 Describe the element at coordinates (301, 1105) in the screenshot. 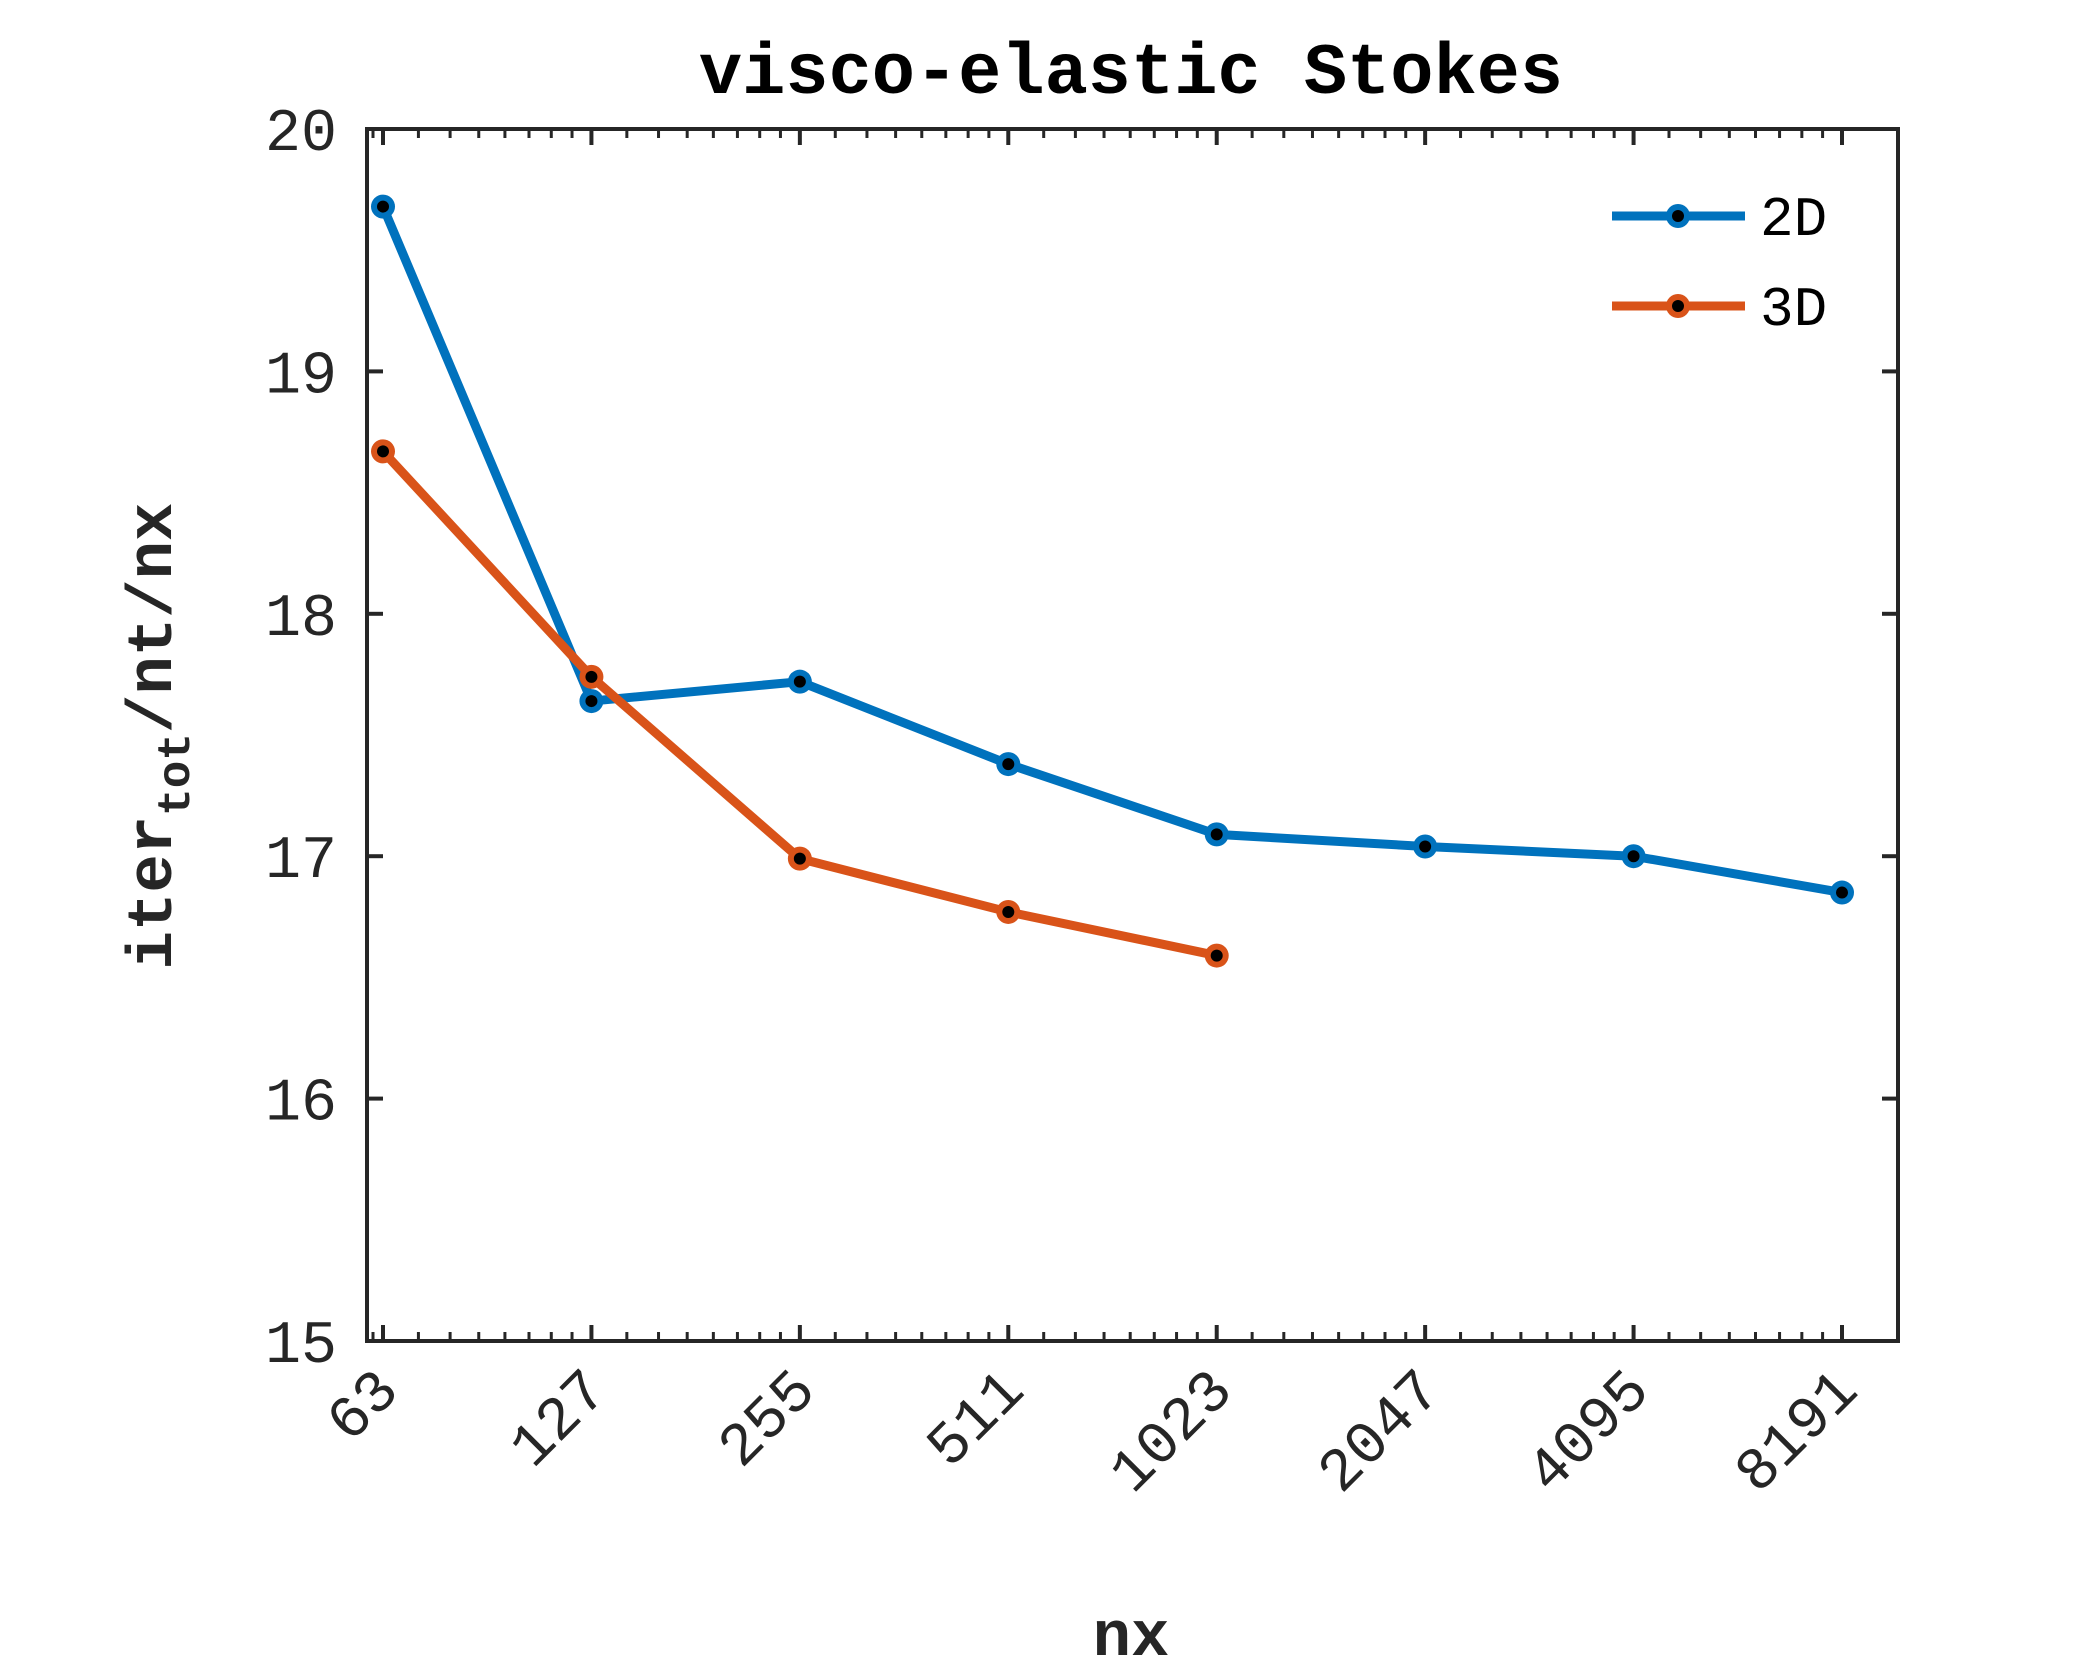

I see `y-tick-label: 16` at that location.